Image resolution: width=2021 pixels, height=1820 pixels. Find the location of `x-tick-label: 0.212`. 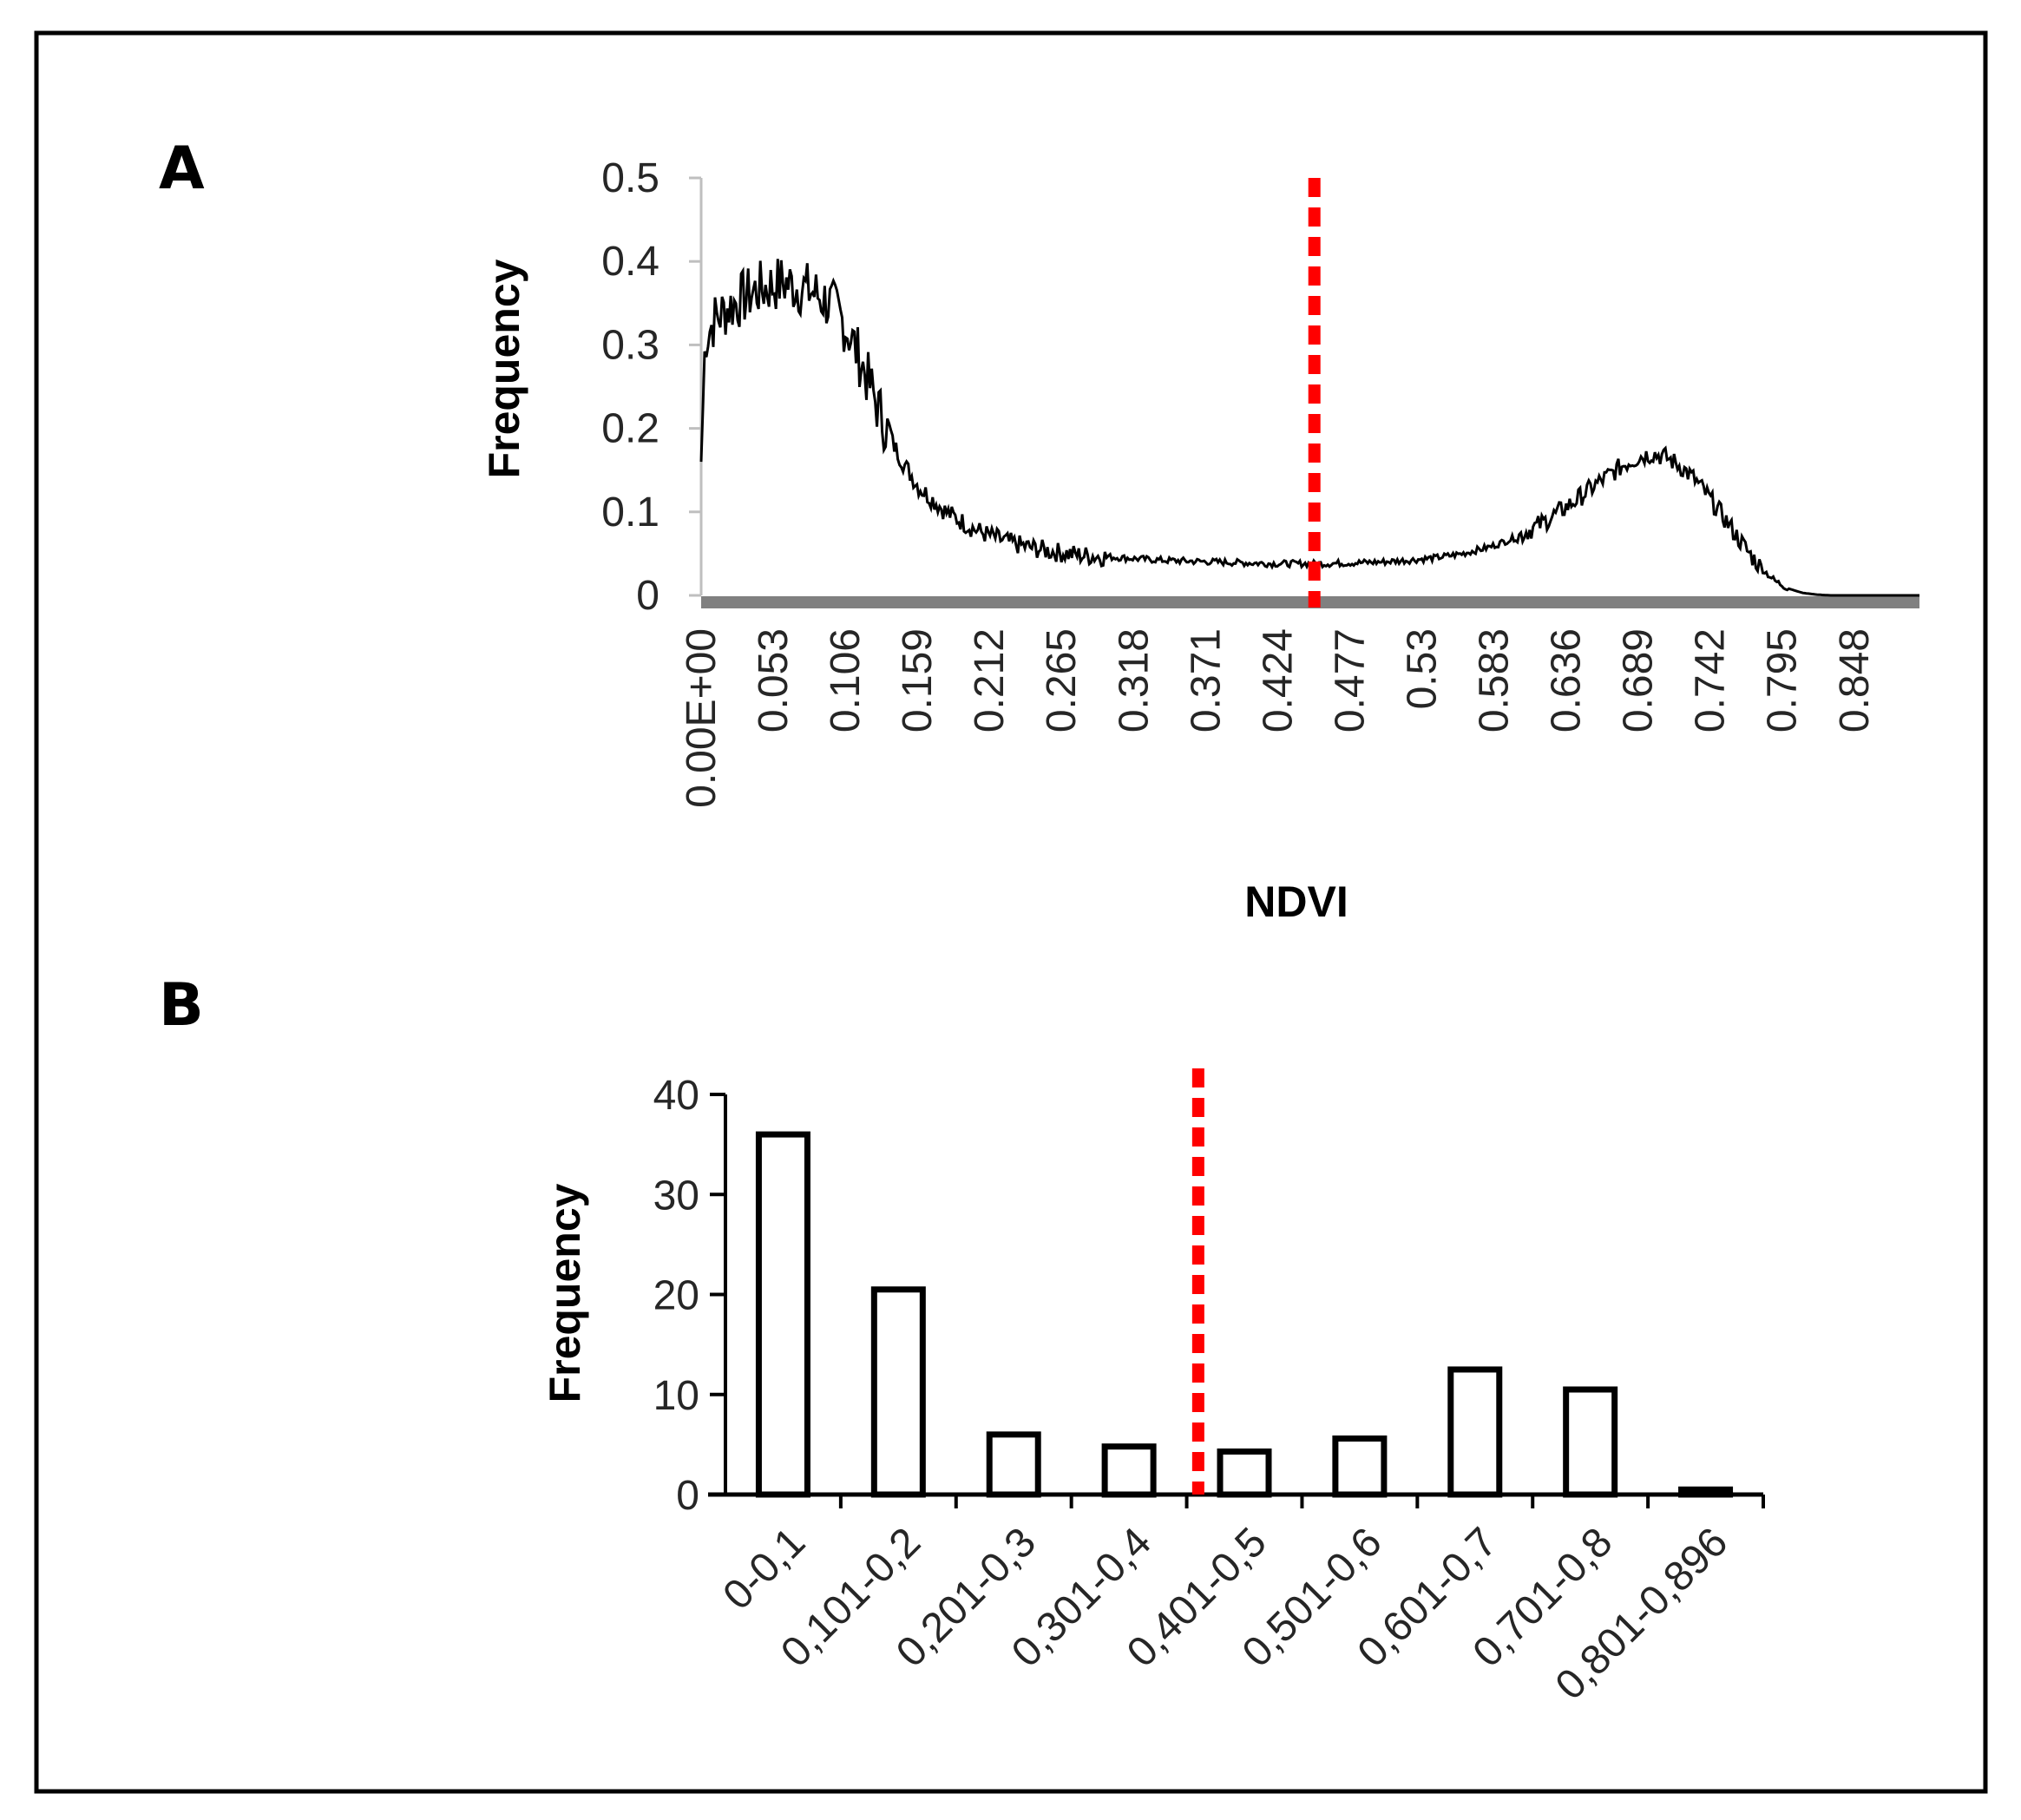

x-tick-label: 0.212 is located at coordinates (990, 680).